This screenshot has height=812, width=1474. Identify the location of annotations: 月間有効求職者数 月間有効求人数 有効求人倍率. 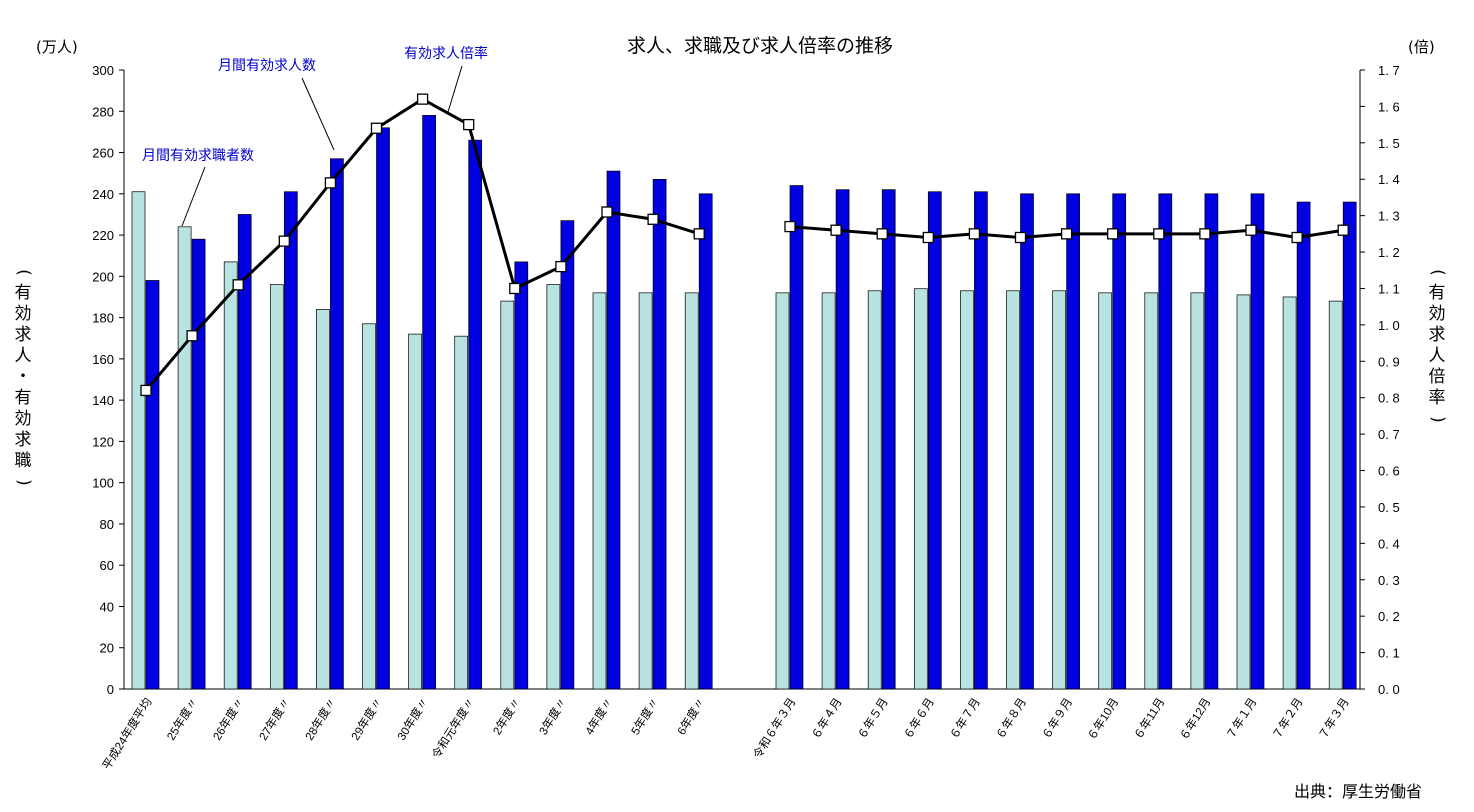
(315, 136).